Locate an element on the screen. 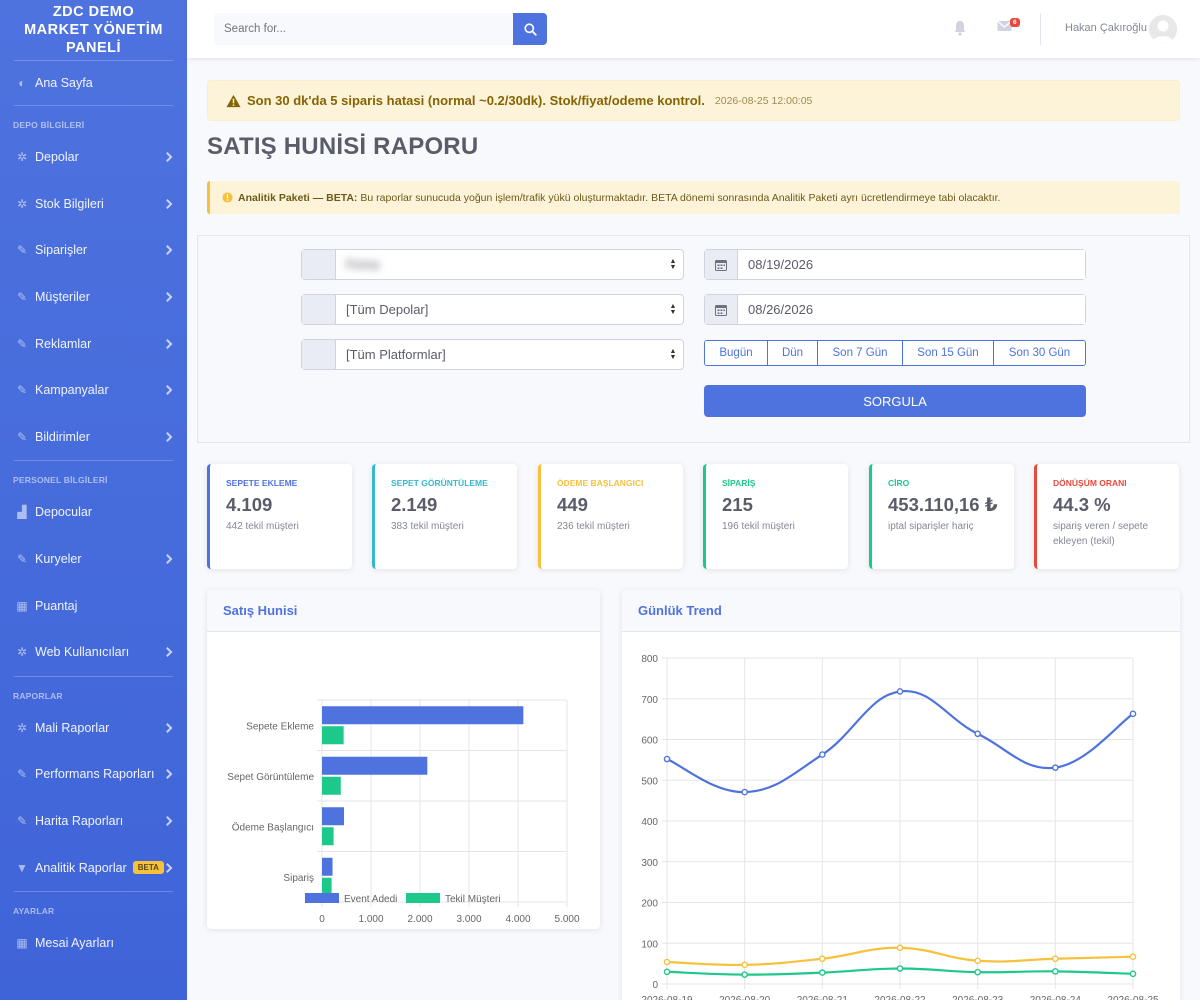  search-button is located at coordinates (530, 29).